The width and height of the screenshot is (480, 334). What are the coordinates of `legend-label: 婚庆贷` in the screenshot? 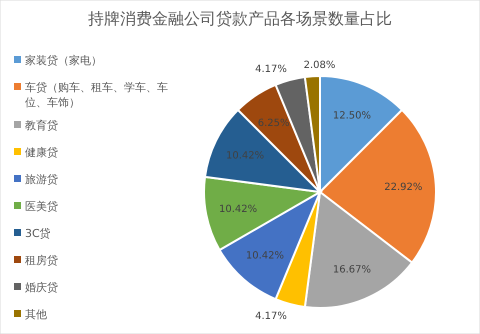 It's located at (41, 287).